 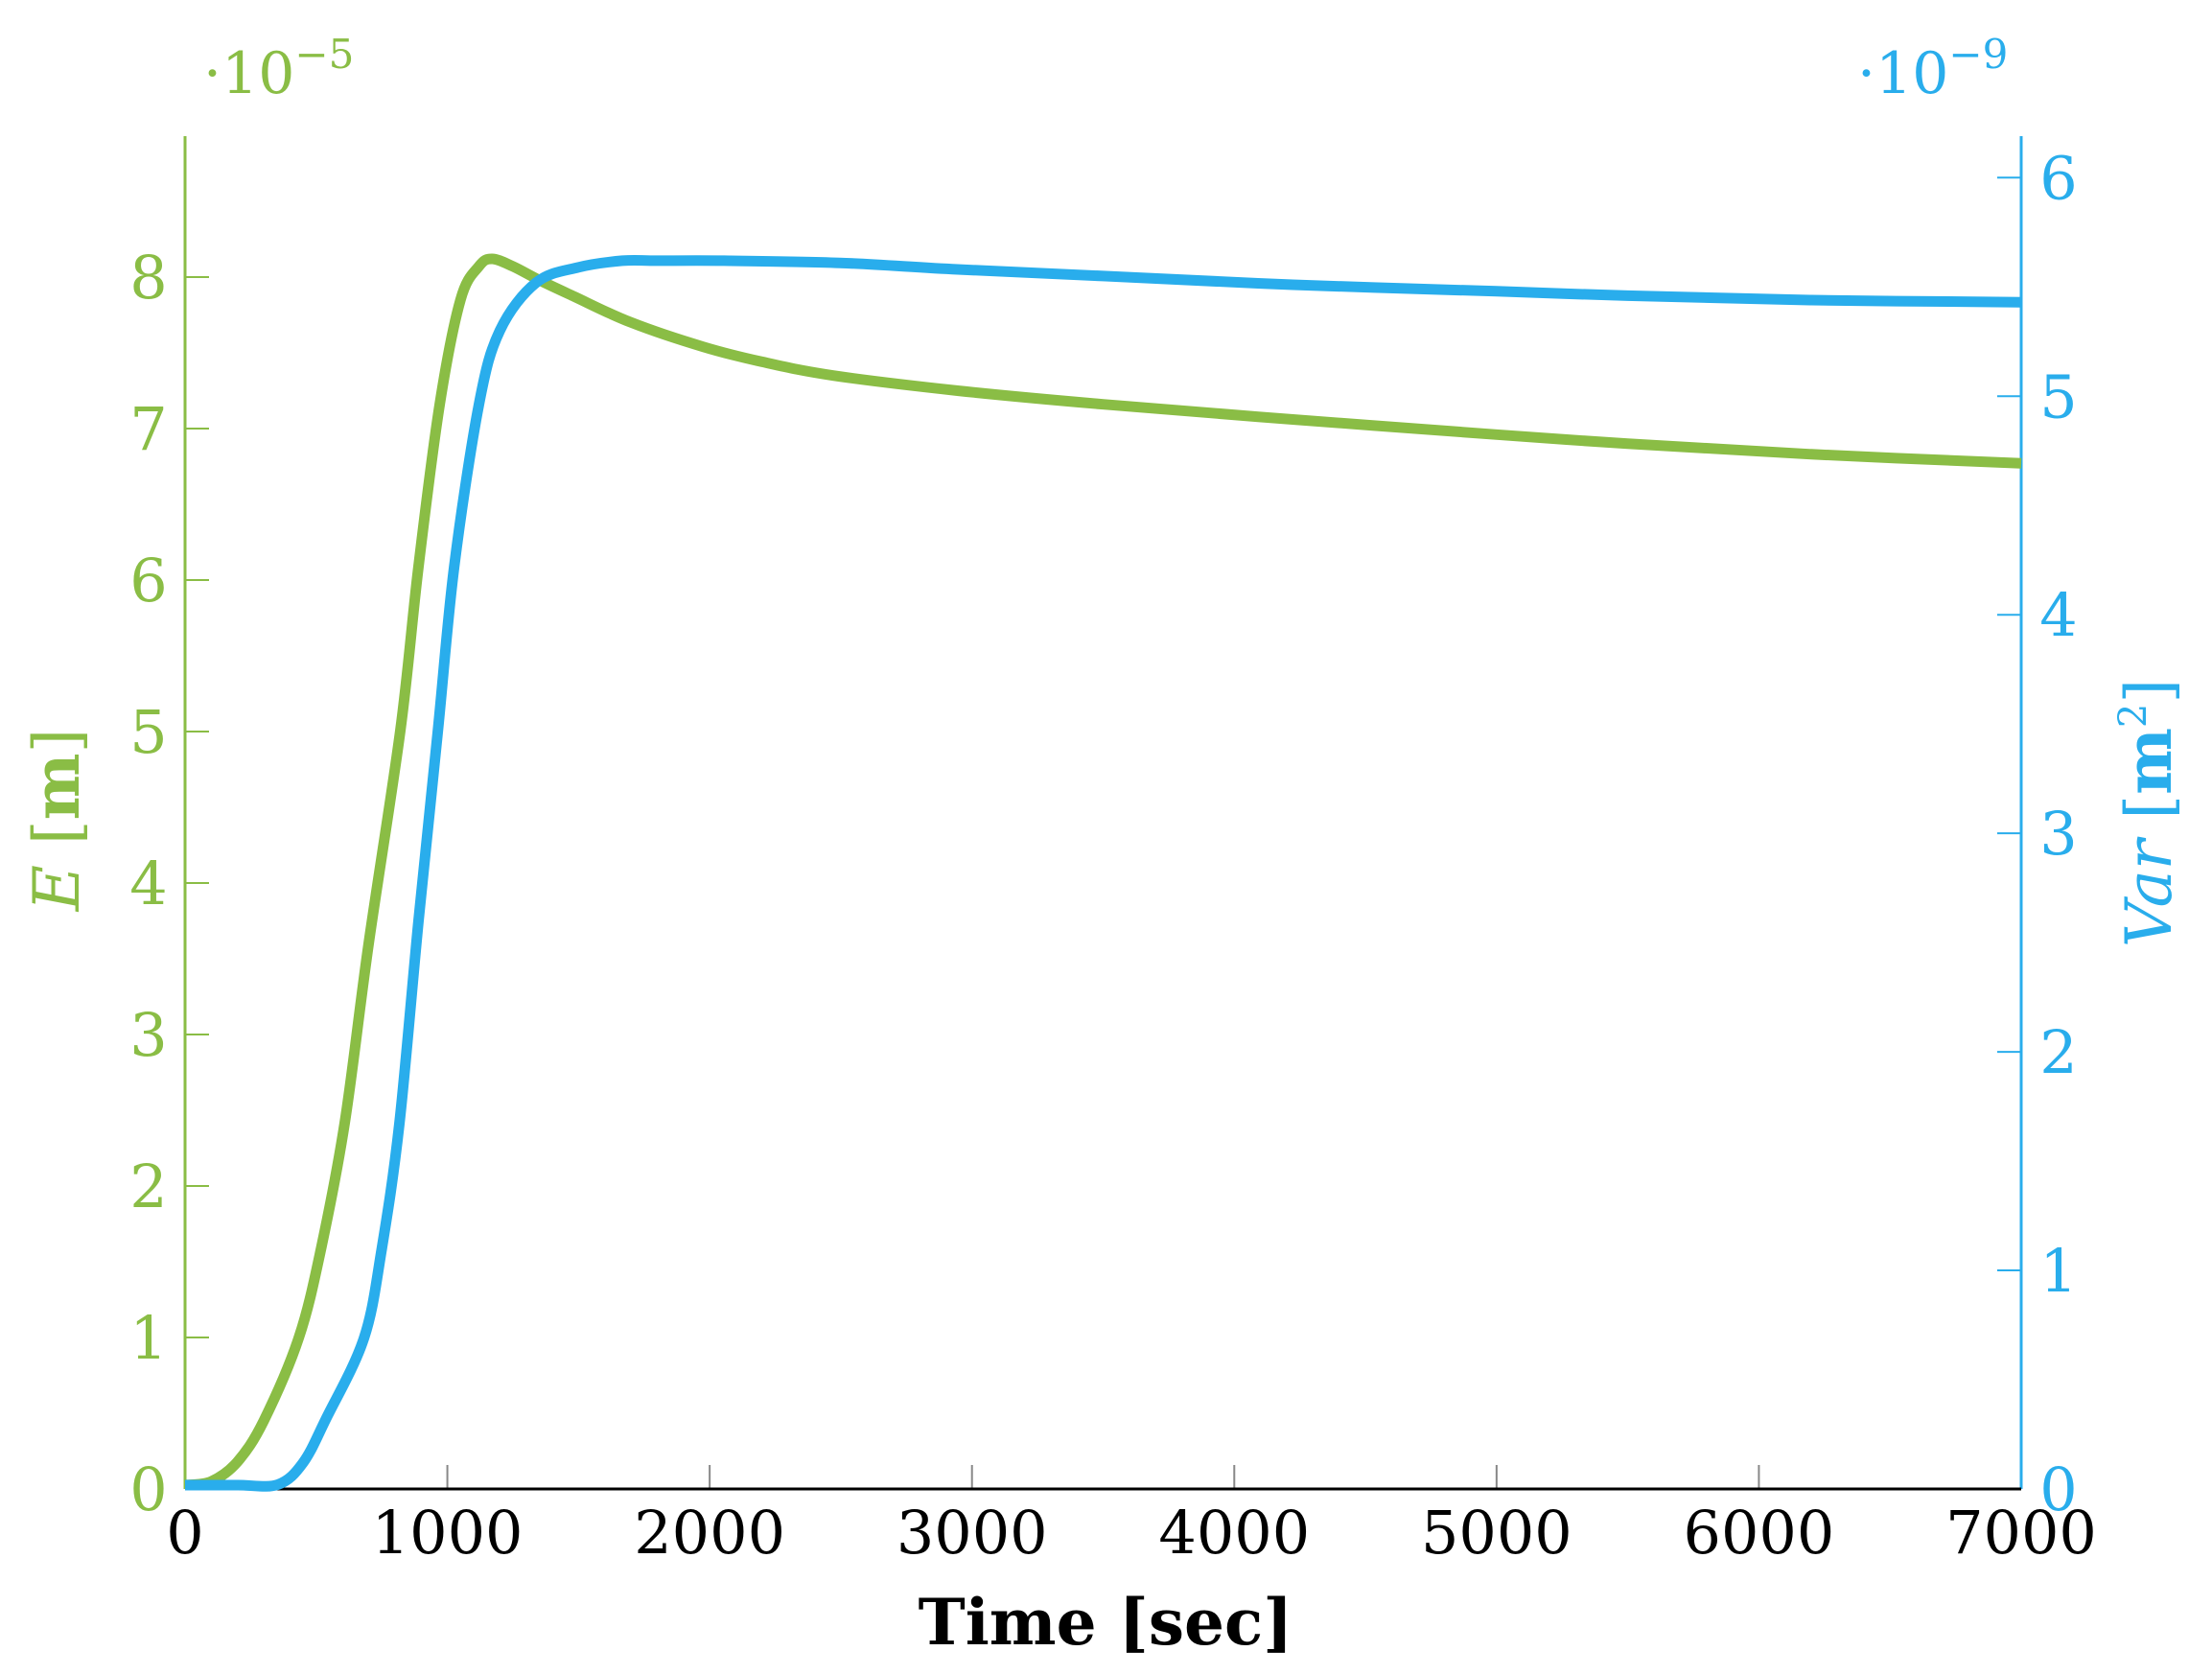 What do you see at coordinates (972, 1533) in the screenshot?
I see `x-tick-label: 3000` at bounding box center [972, 1533].